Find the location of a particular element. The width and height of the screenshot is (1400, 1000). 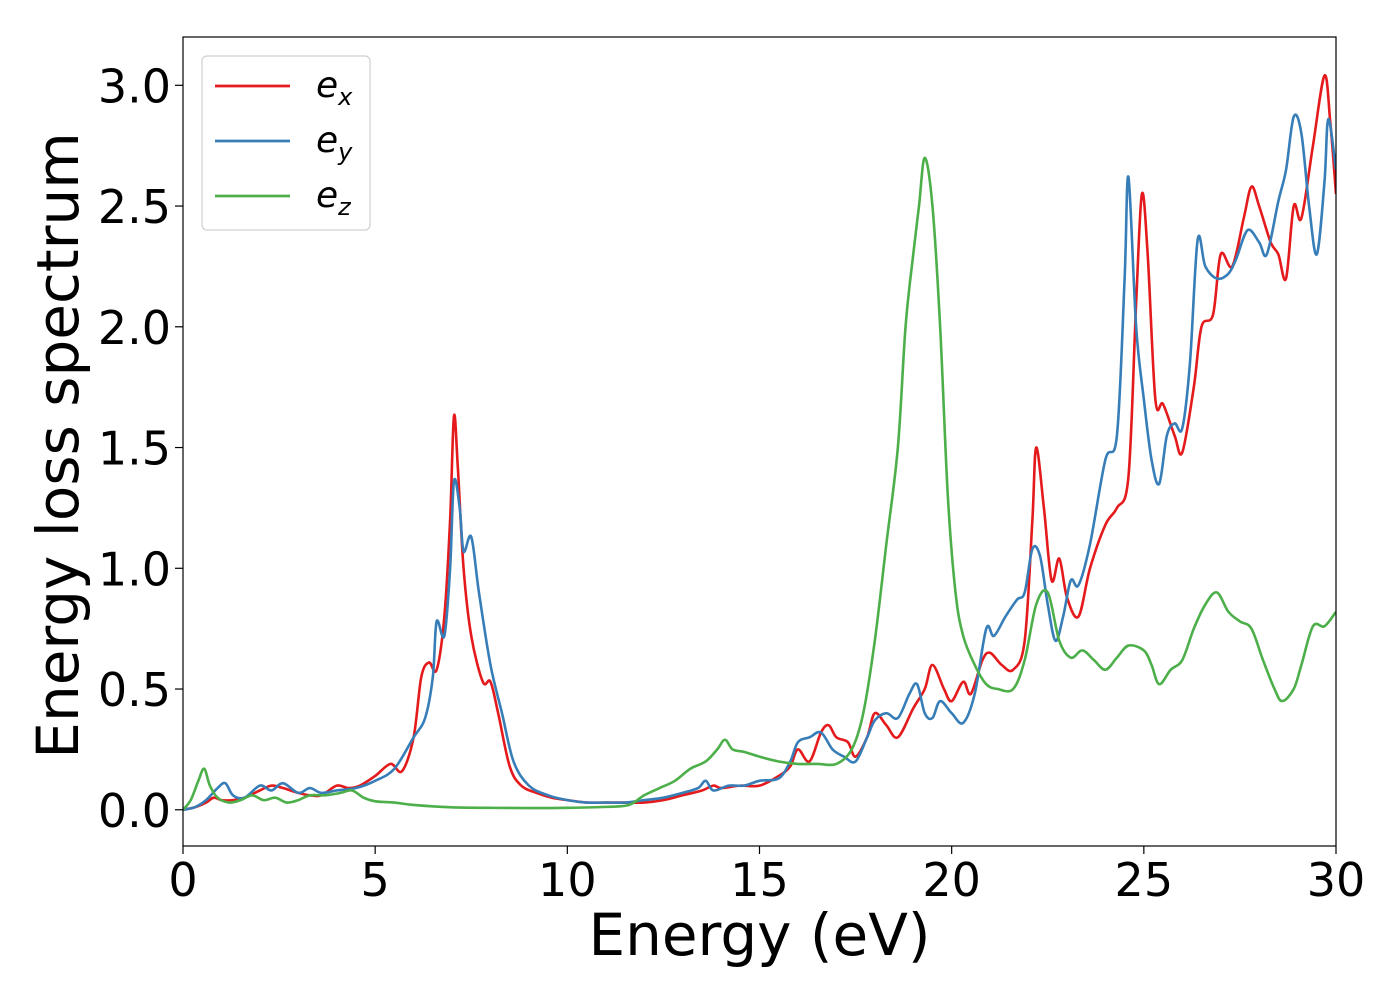

y-tick-label: 0.0 is located at coordinates (134, 811).